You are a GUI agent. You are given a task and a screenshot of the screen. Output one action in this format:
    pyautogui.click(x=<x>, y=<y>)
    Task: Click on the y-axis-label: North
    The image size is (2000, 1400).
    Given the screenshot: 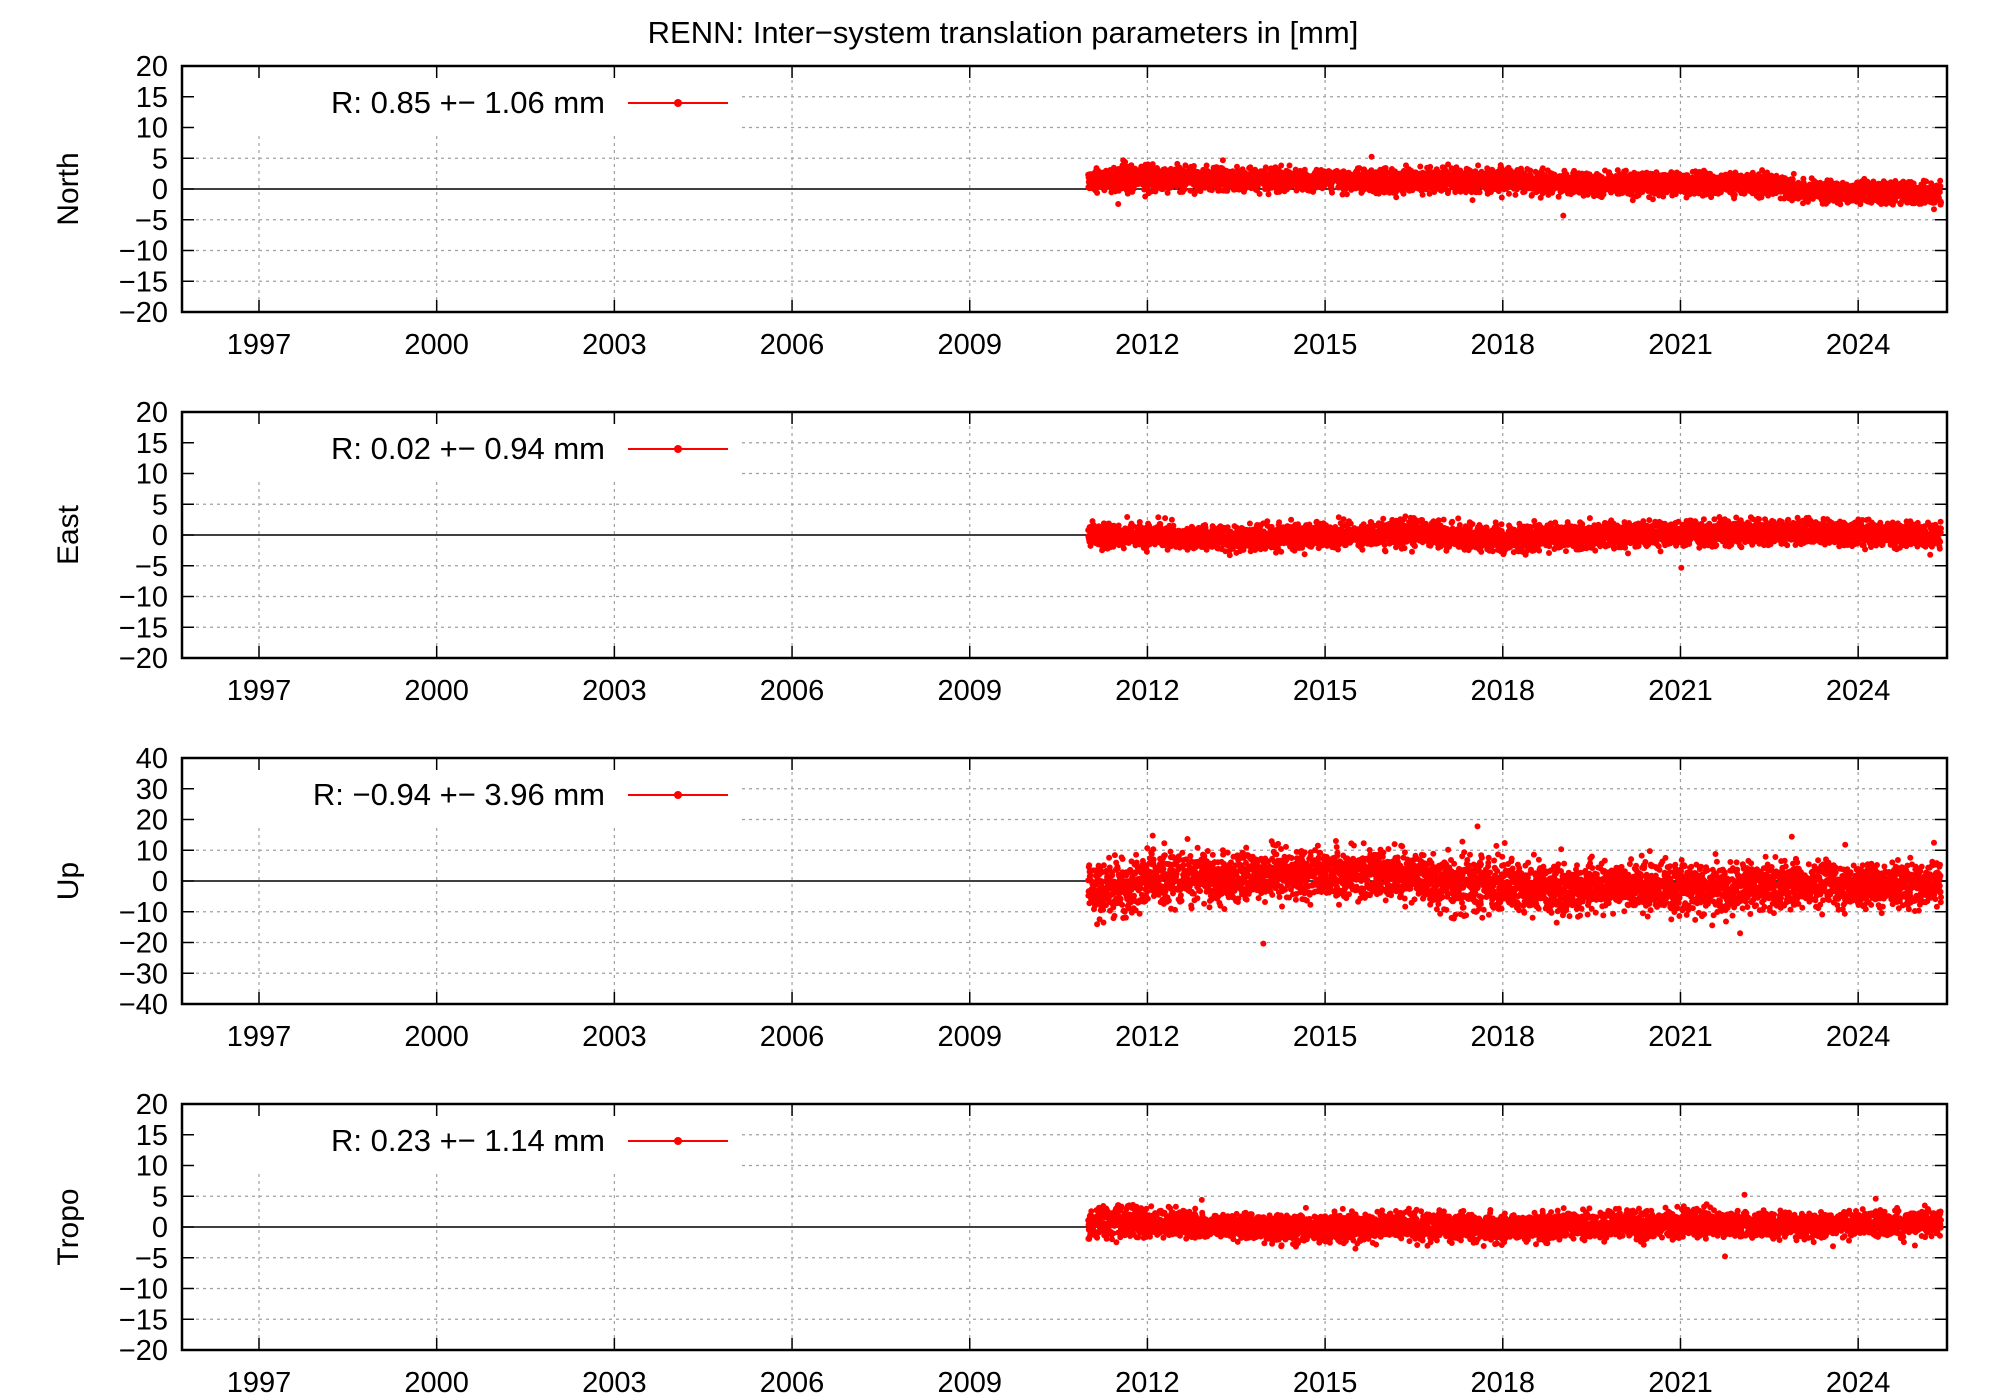 What is the action you would take?
    pyautogui.click(x=68, y=188)
    